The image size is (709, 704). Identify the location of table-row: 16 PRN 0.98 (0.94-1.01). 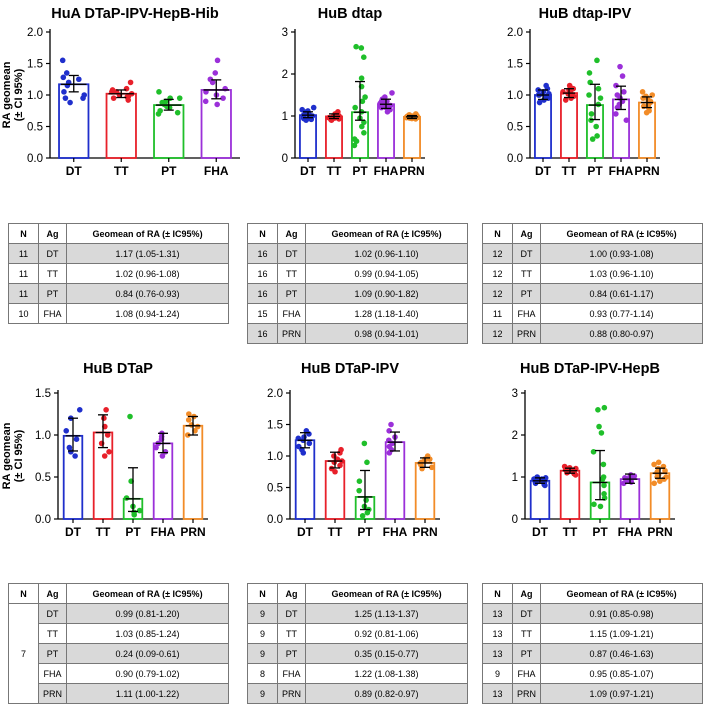
(357, 333).